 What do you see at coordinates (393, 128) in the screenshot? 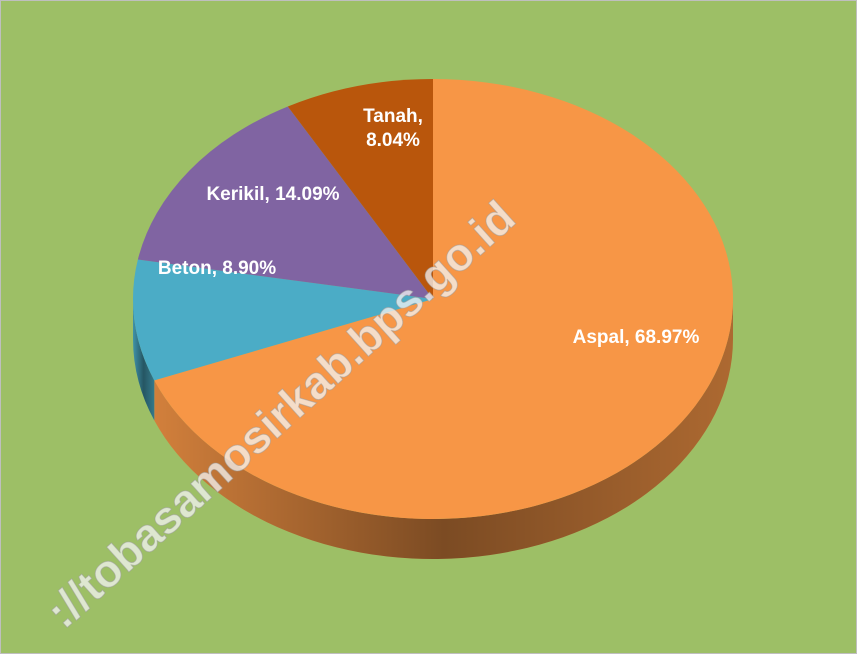
I see `data-label: Tanah, 8.04%` at bounding box center [393, 128].